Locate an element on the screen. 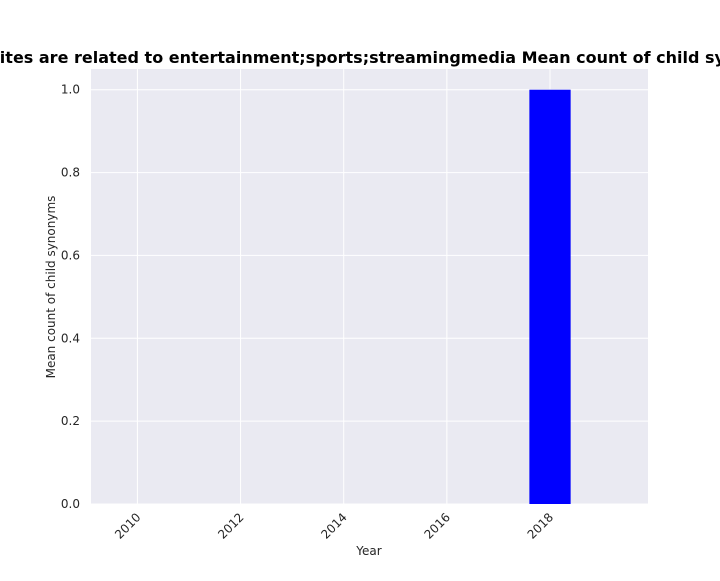 Image resolution: width=720 pixels, height=581 pixels. x-tick-labels: 2010 2012 2014 2016 2018 is located at coordinates (334, 525).